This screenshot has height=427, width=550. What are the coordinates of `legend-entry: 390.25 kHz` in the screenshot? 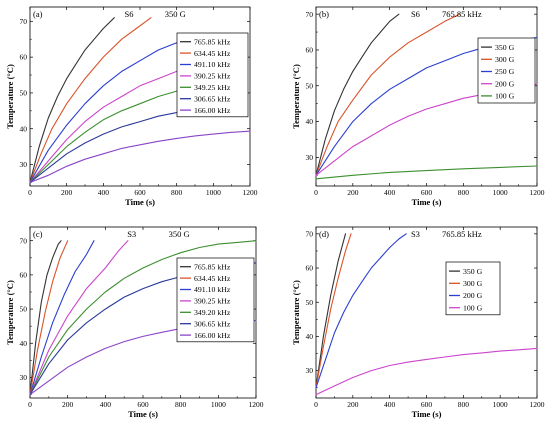 It's located at (212, 301).